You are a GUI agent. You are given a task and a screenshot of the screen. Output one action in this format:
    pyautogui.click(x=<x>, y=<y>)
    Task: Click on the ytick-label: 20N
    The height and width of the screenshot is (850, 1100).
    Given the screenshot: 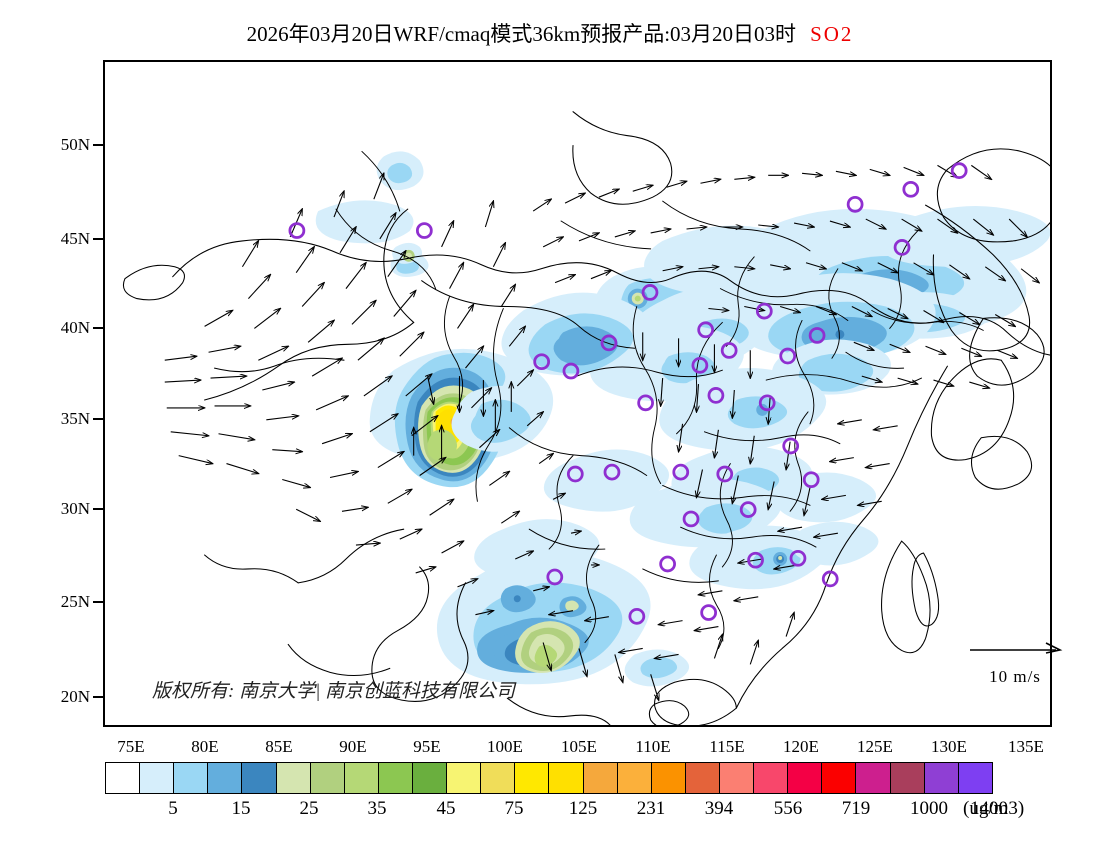 What is the action you would take?
    pyautogui.click(x=75, y=696)
    